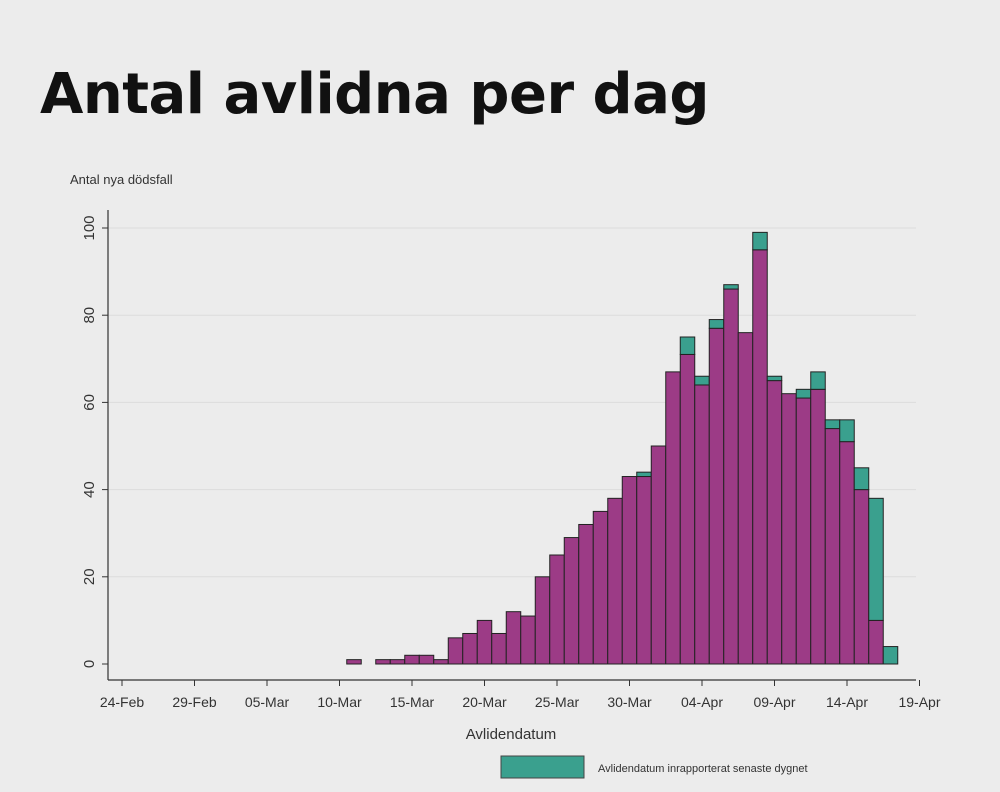 The height and width of the screenshot is (792, 1000). What do you see at coordinates (774, 702) in the screenshot?
I see `x-tick-label: 09-Apr` at bounding box center [774, 702].